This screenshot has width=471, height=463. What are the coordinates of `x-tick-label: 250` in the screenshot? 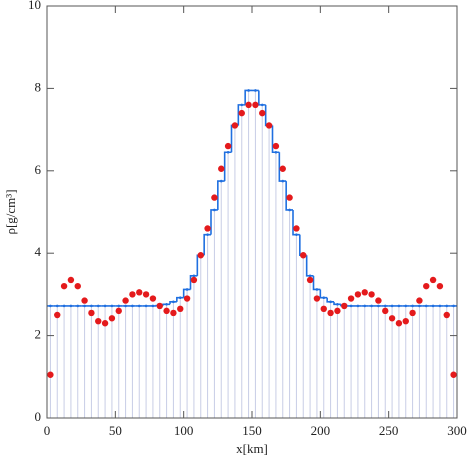 It's located at (389, 430).